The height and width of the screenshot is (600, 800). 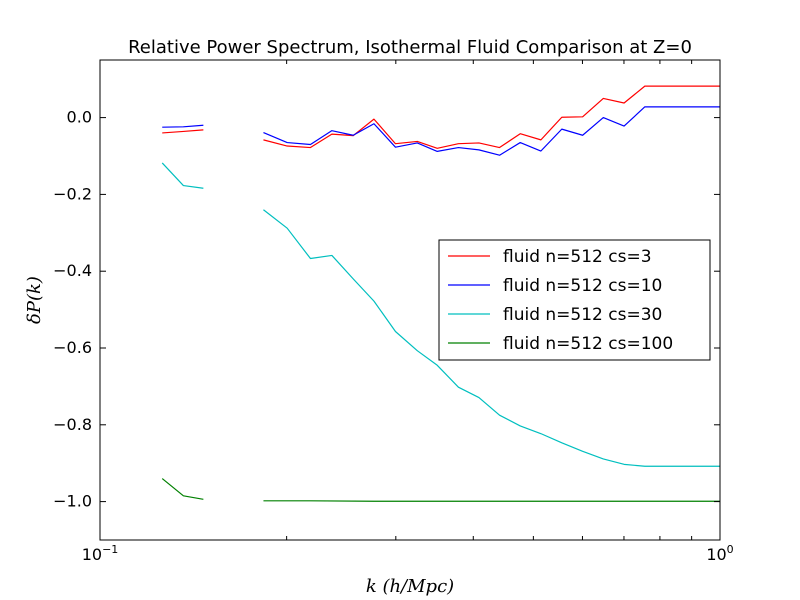 I want to click on y-tick-label: −1.0, so click(x=72, y=501).